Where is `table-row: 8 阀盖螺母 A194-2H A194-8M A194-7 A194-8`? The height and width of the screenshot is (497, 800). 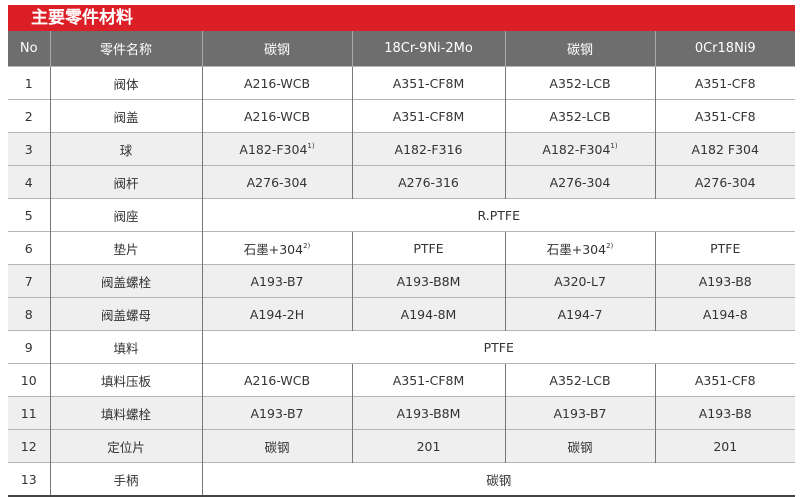
table-row: 8 阀盖螺母 A194-2H A194-8M A194-7 A194-8 is located at coordinates (401, 314).